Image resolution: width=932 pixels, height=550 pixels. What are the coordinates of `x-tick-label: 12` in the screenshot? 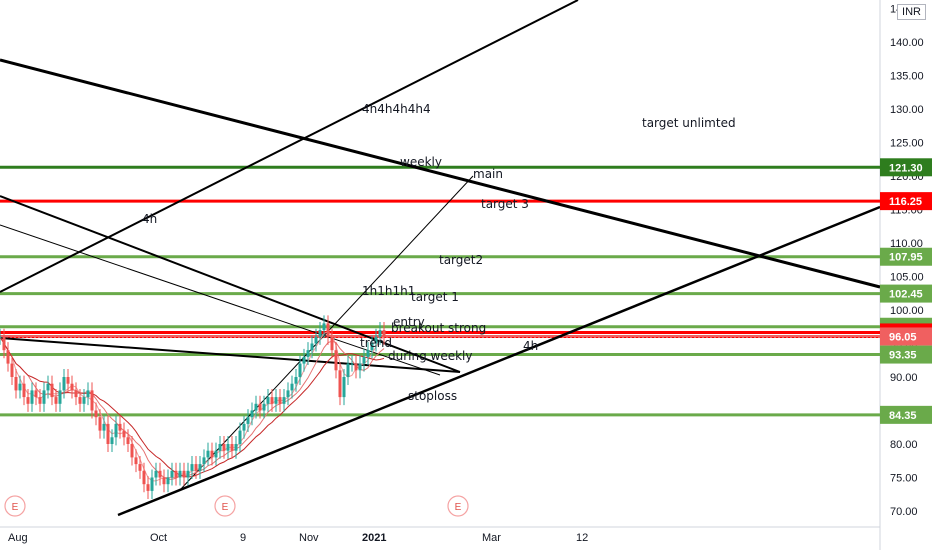 It's located at (582, 538).